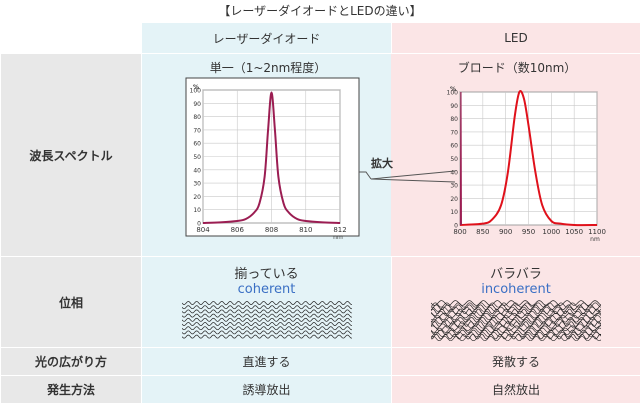  I want to click on led-chart-y-axis-label: %, so click(453, 89).